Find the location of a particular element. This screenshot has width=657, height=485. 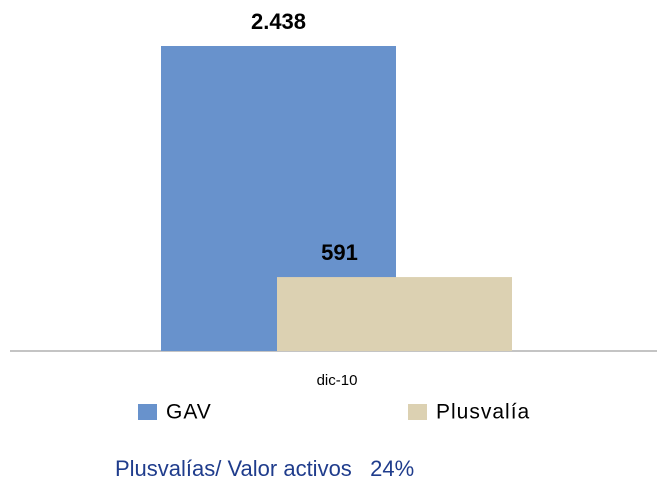

data-label: 2.438 is located at coordinates (278, 21).